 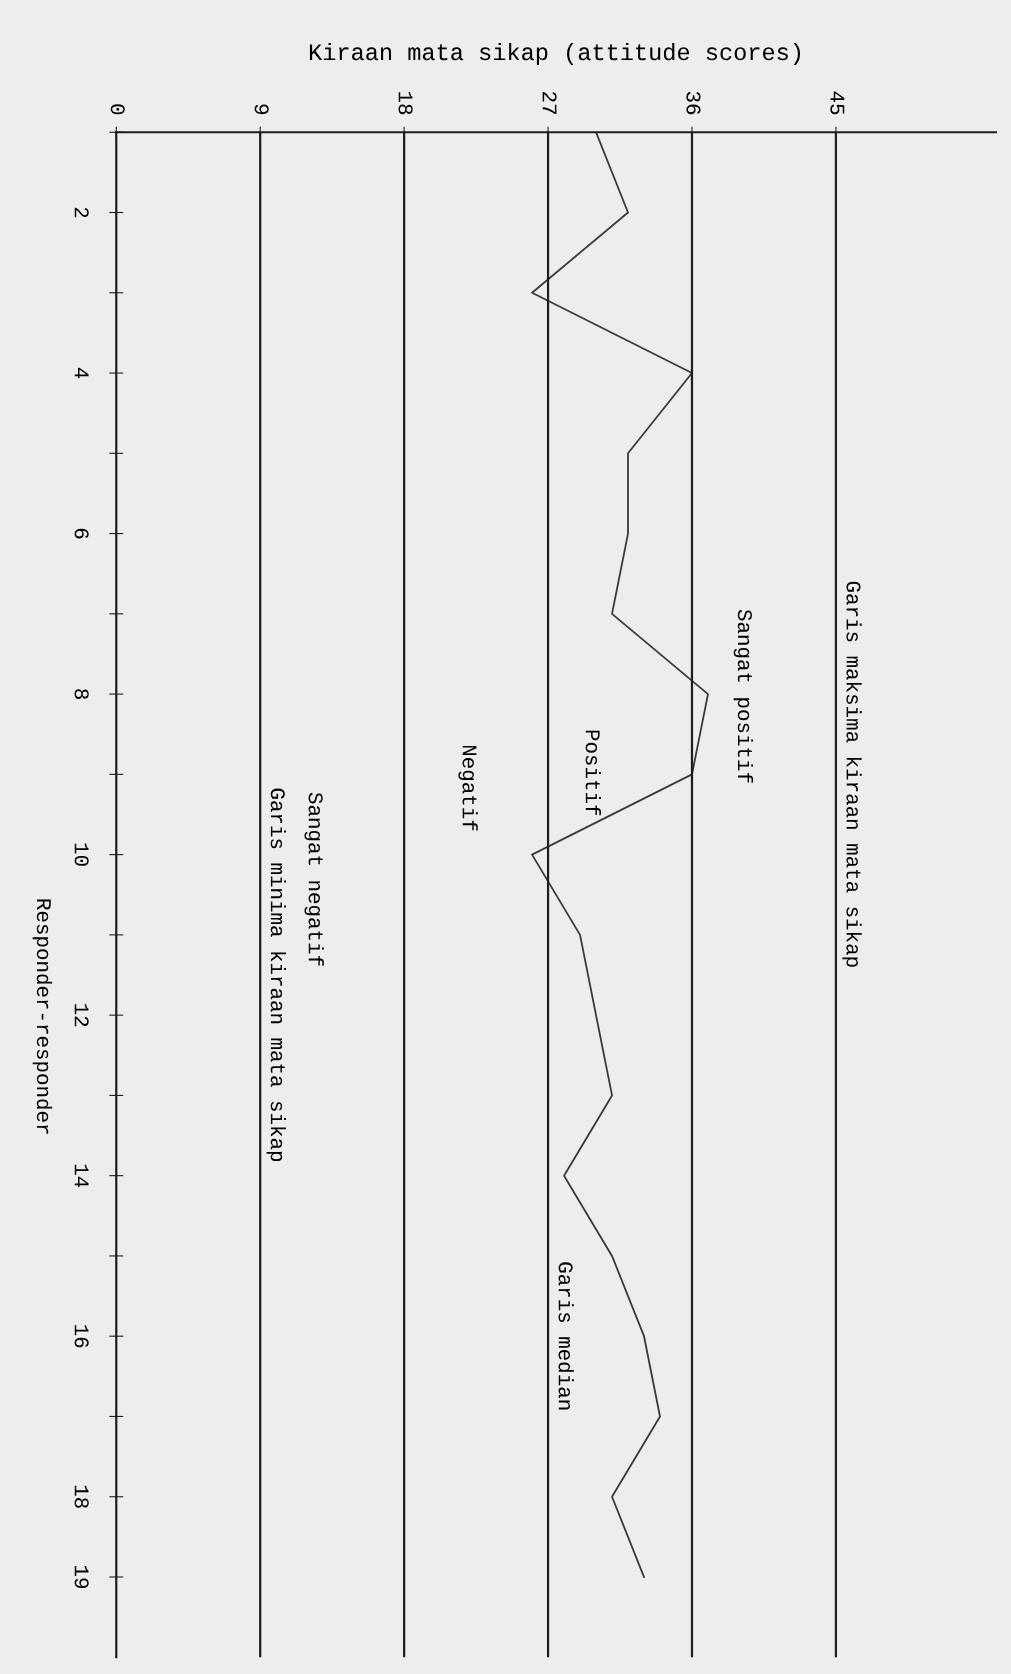 What do you see at coordinates (468, 788) in the screenshot?
I see `annotation: Negatif` at bounding box center [468, 788].